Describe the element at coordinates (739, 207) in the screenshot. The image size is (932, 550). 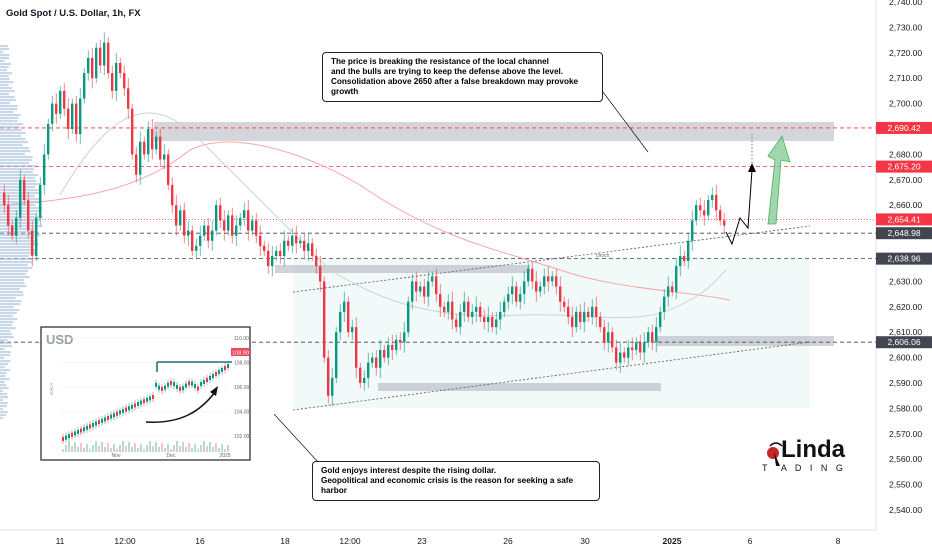
I see `projection-path` at that location.